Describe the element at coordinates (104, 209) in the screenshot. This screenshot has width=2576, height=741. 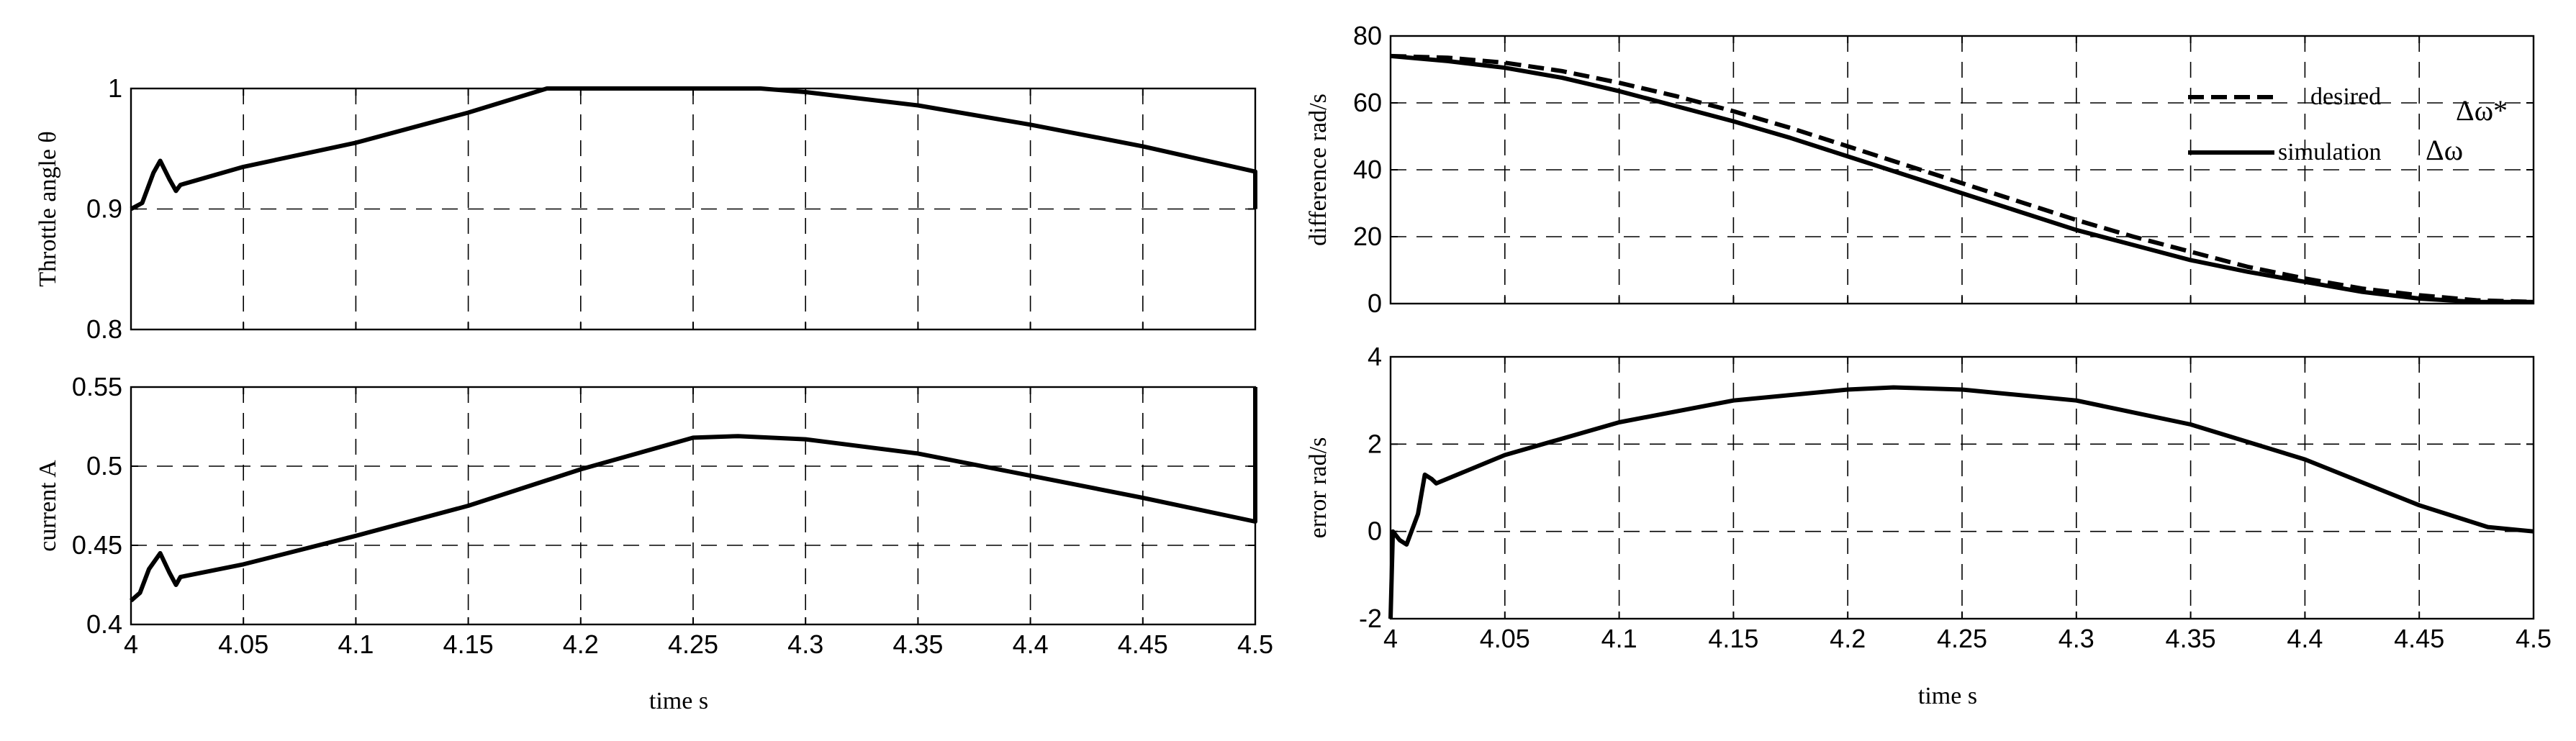
I see `y-tick-label: 0.9` at that location.